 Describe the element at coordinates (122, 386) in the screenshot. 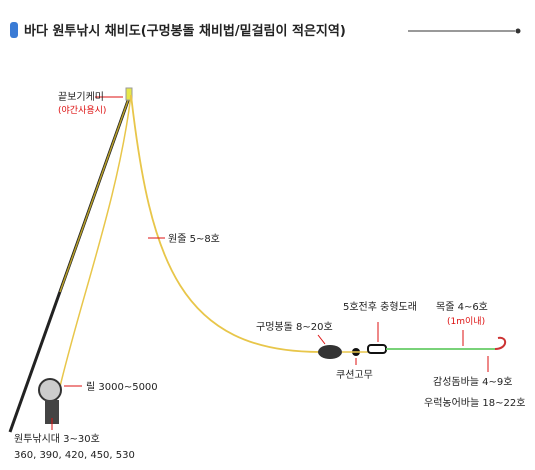

I see `label: 릴 3000~5000` at that location.